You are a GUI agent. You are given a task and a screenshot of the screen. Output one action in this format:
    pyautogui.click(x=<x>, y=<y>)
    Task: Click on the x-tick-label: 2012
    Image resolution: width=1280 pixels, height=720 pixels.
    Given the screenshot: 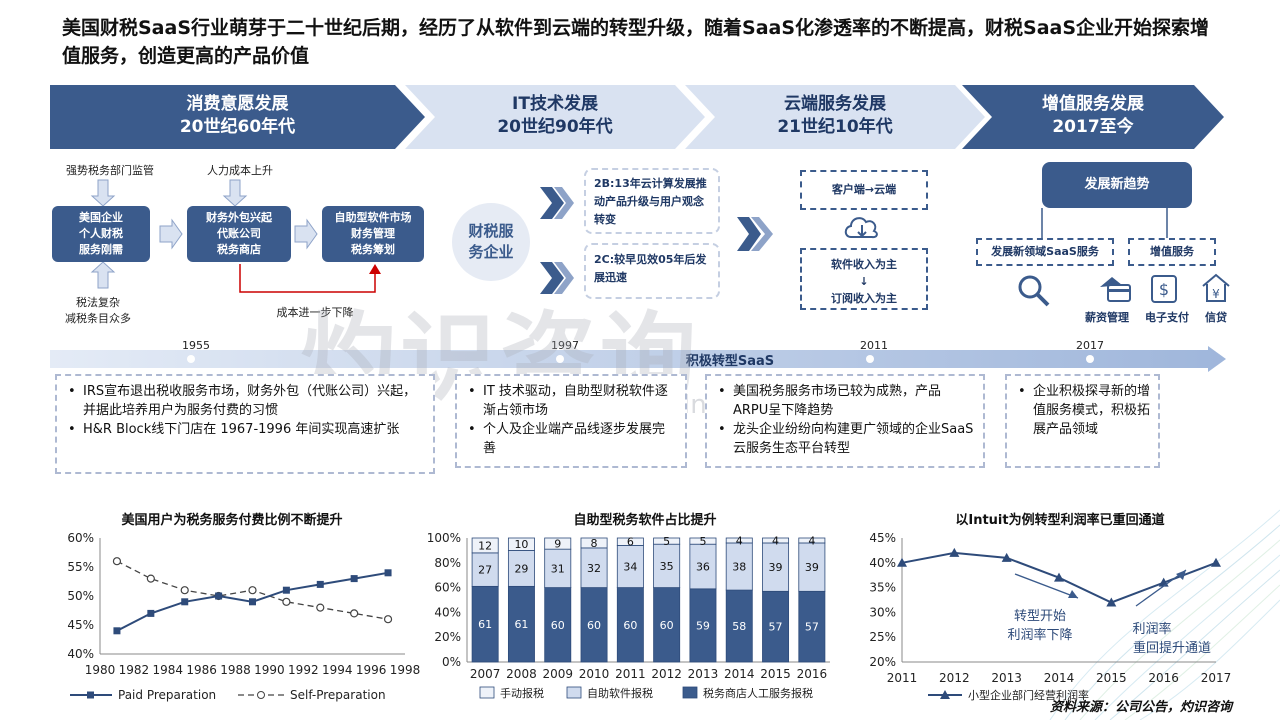 What is the action you would take?
    pyautogui.click(x=666, y=674)
    